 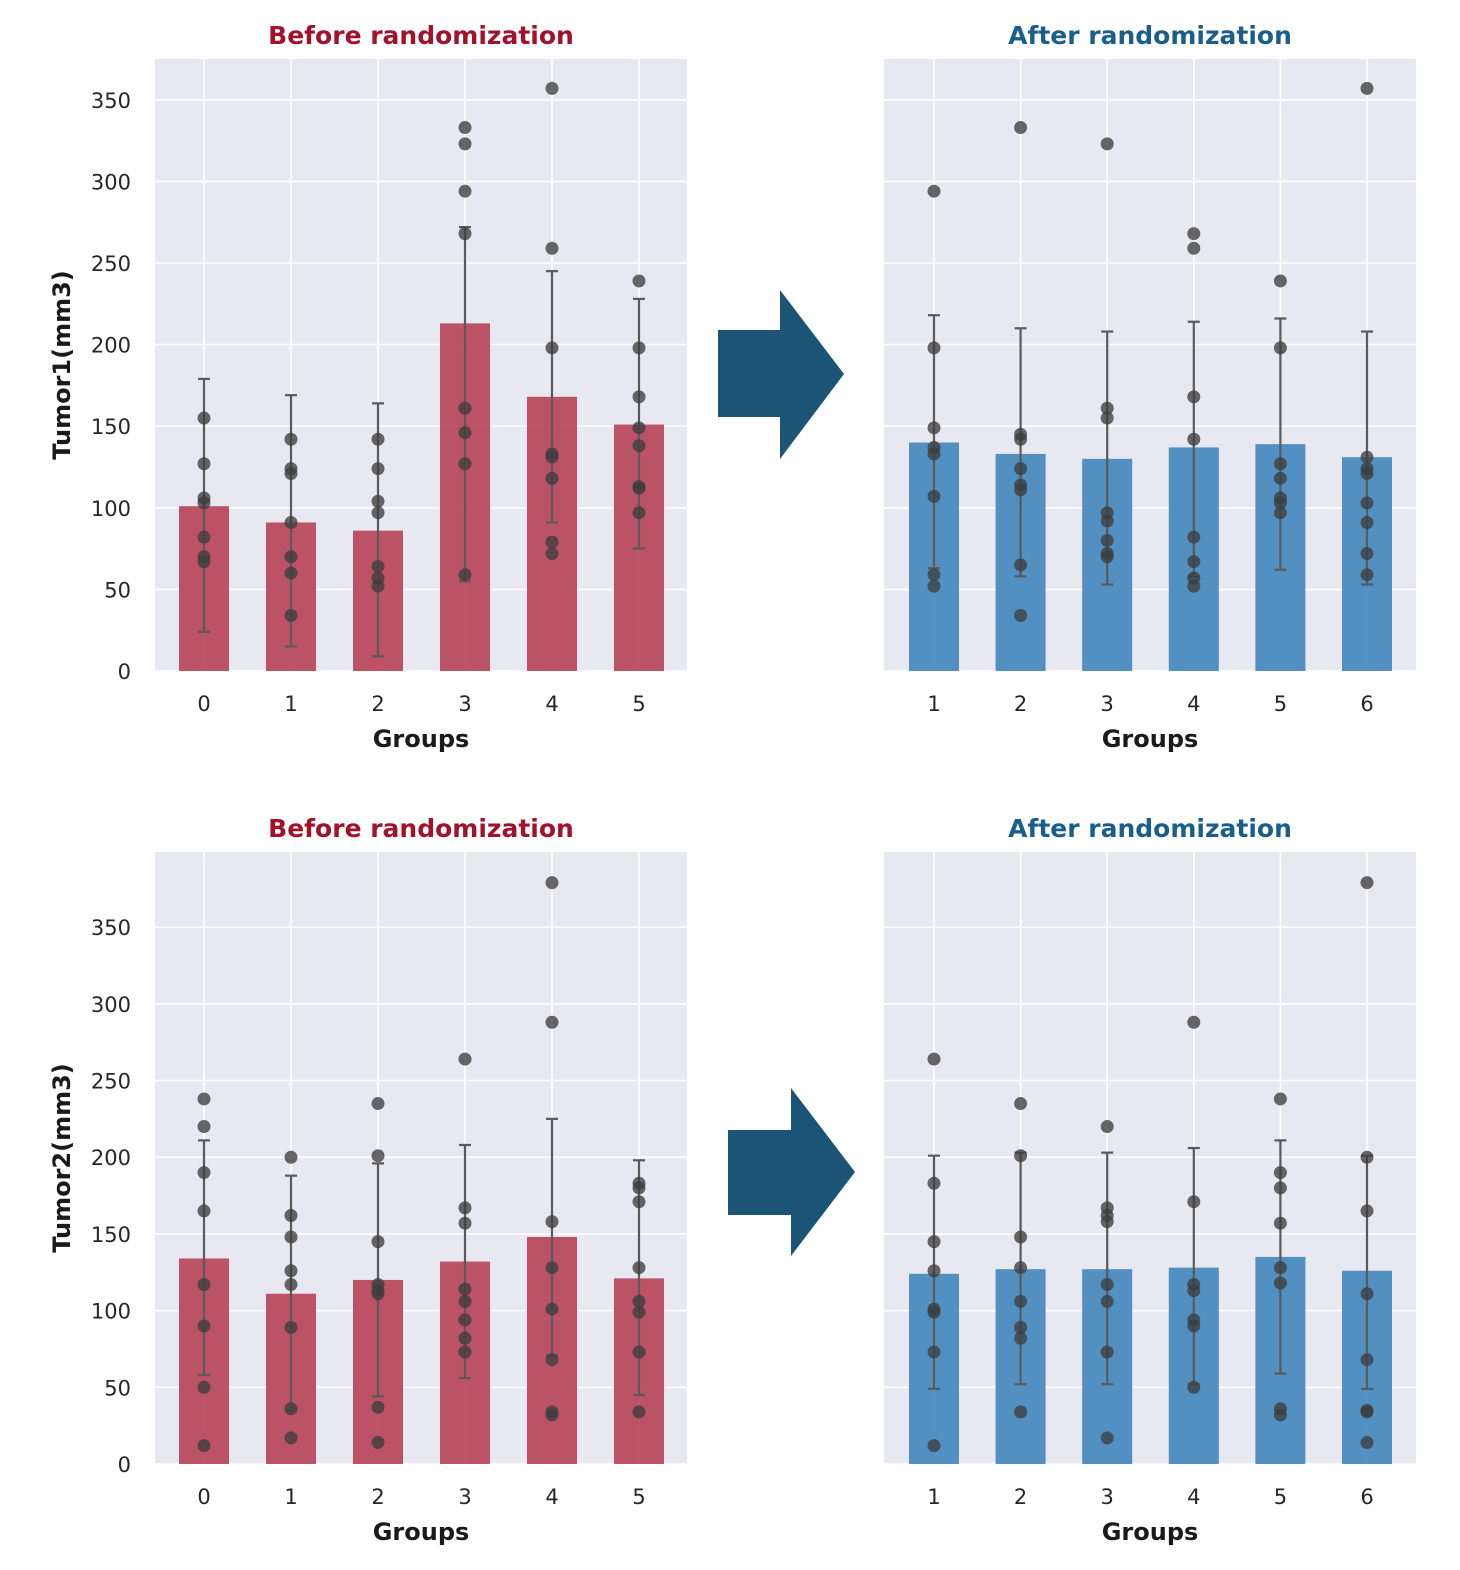 What do you see at coordinates (1107, 704) in the screenshot?
I see `tumor1-after-xtick-label: 3` at bounding box center [1107, 704].